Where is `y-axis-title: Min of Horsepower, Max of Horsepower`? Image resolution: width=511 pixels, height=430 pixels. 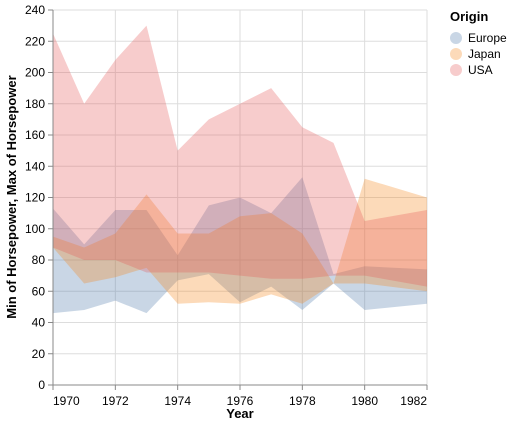
y-axis-title: Min of Horsepower, Max of Horsepower is located at coordinates (11, 196).